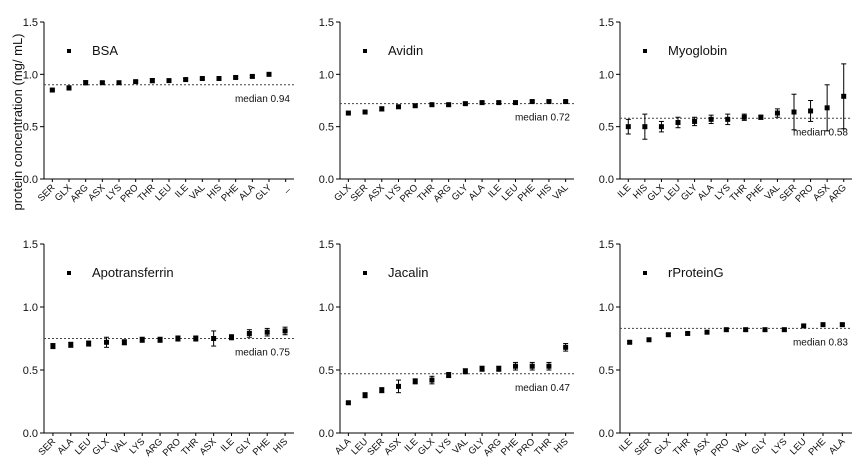 This screenshot has height=462, width=860. Describe the element at coordinates (820, 342) in the screenshot. I see `median-label: median 0.83` at that location.